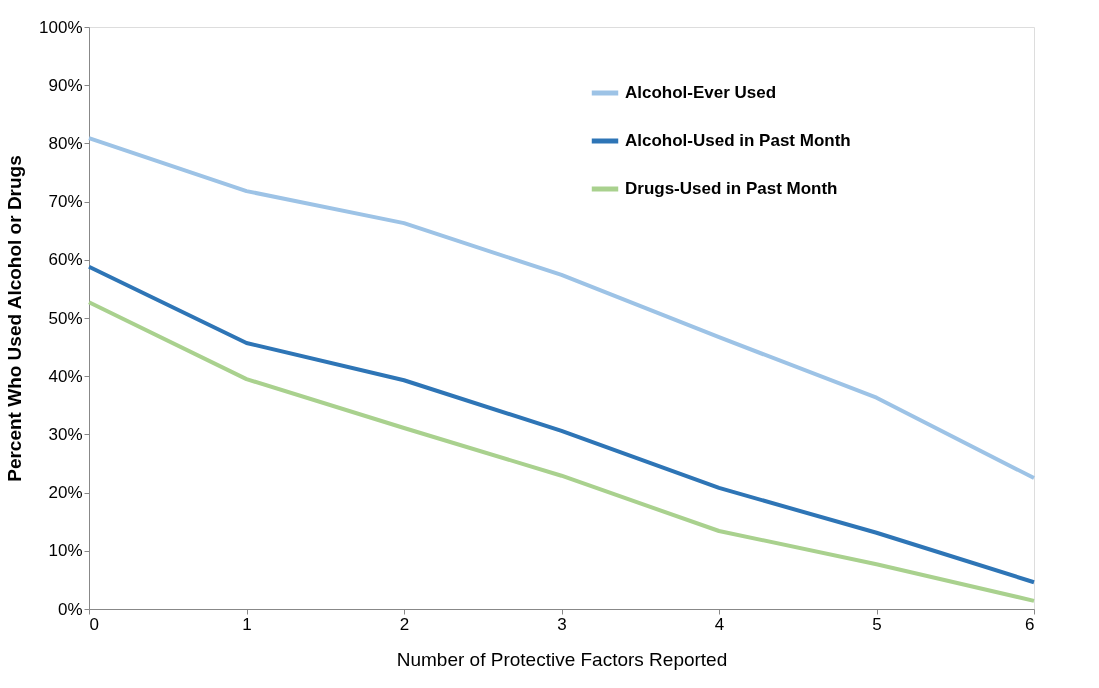 Image resolution: width=1099 pixels, height=688 pixels. What do you see at coordinates (701, 92) in the screenshot?
I see `legend-label: Alcohol-Ever Used` at bounding box center [701, 92].